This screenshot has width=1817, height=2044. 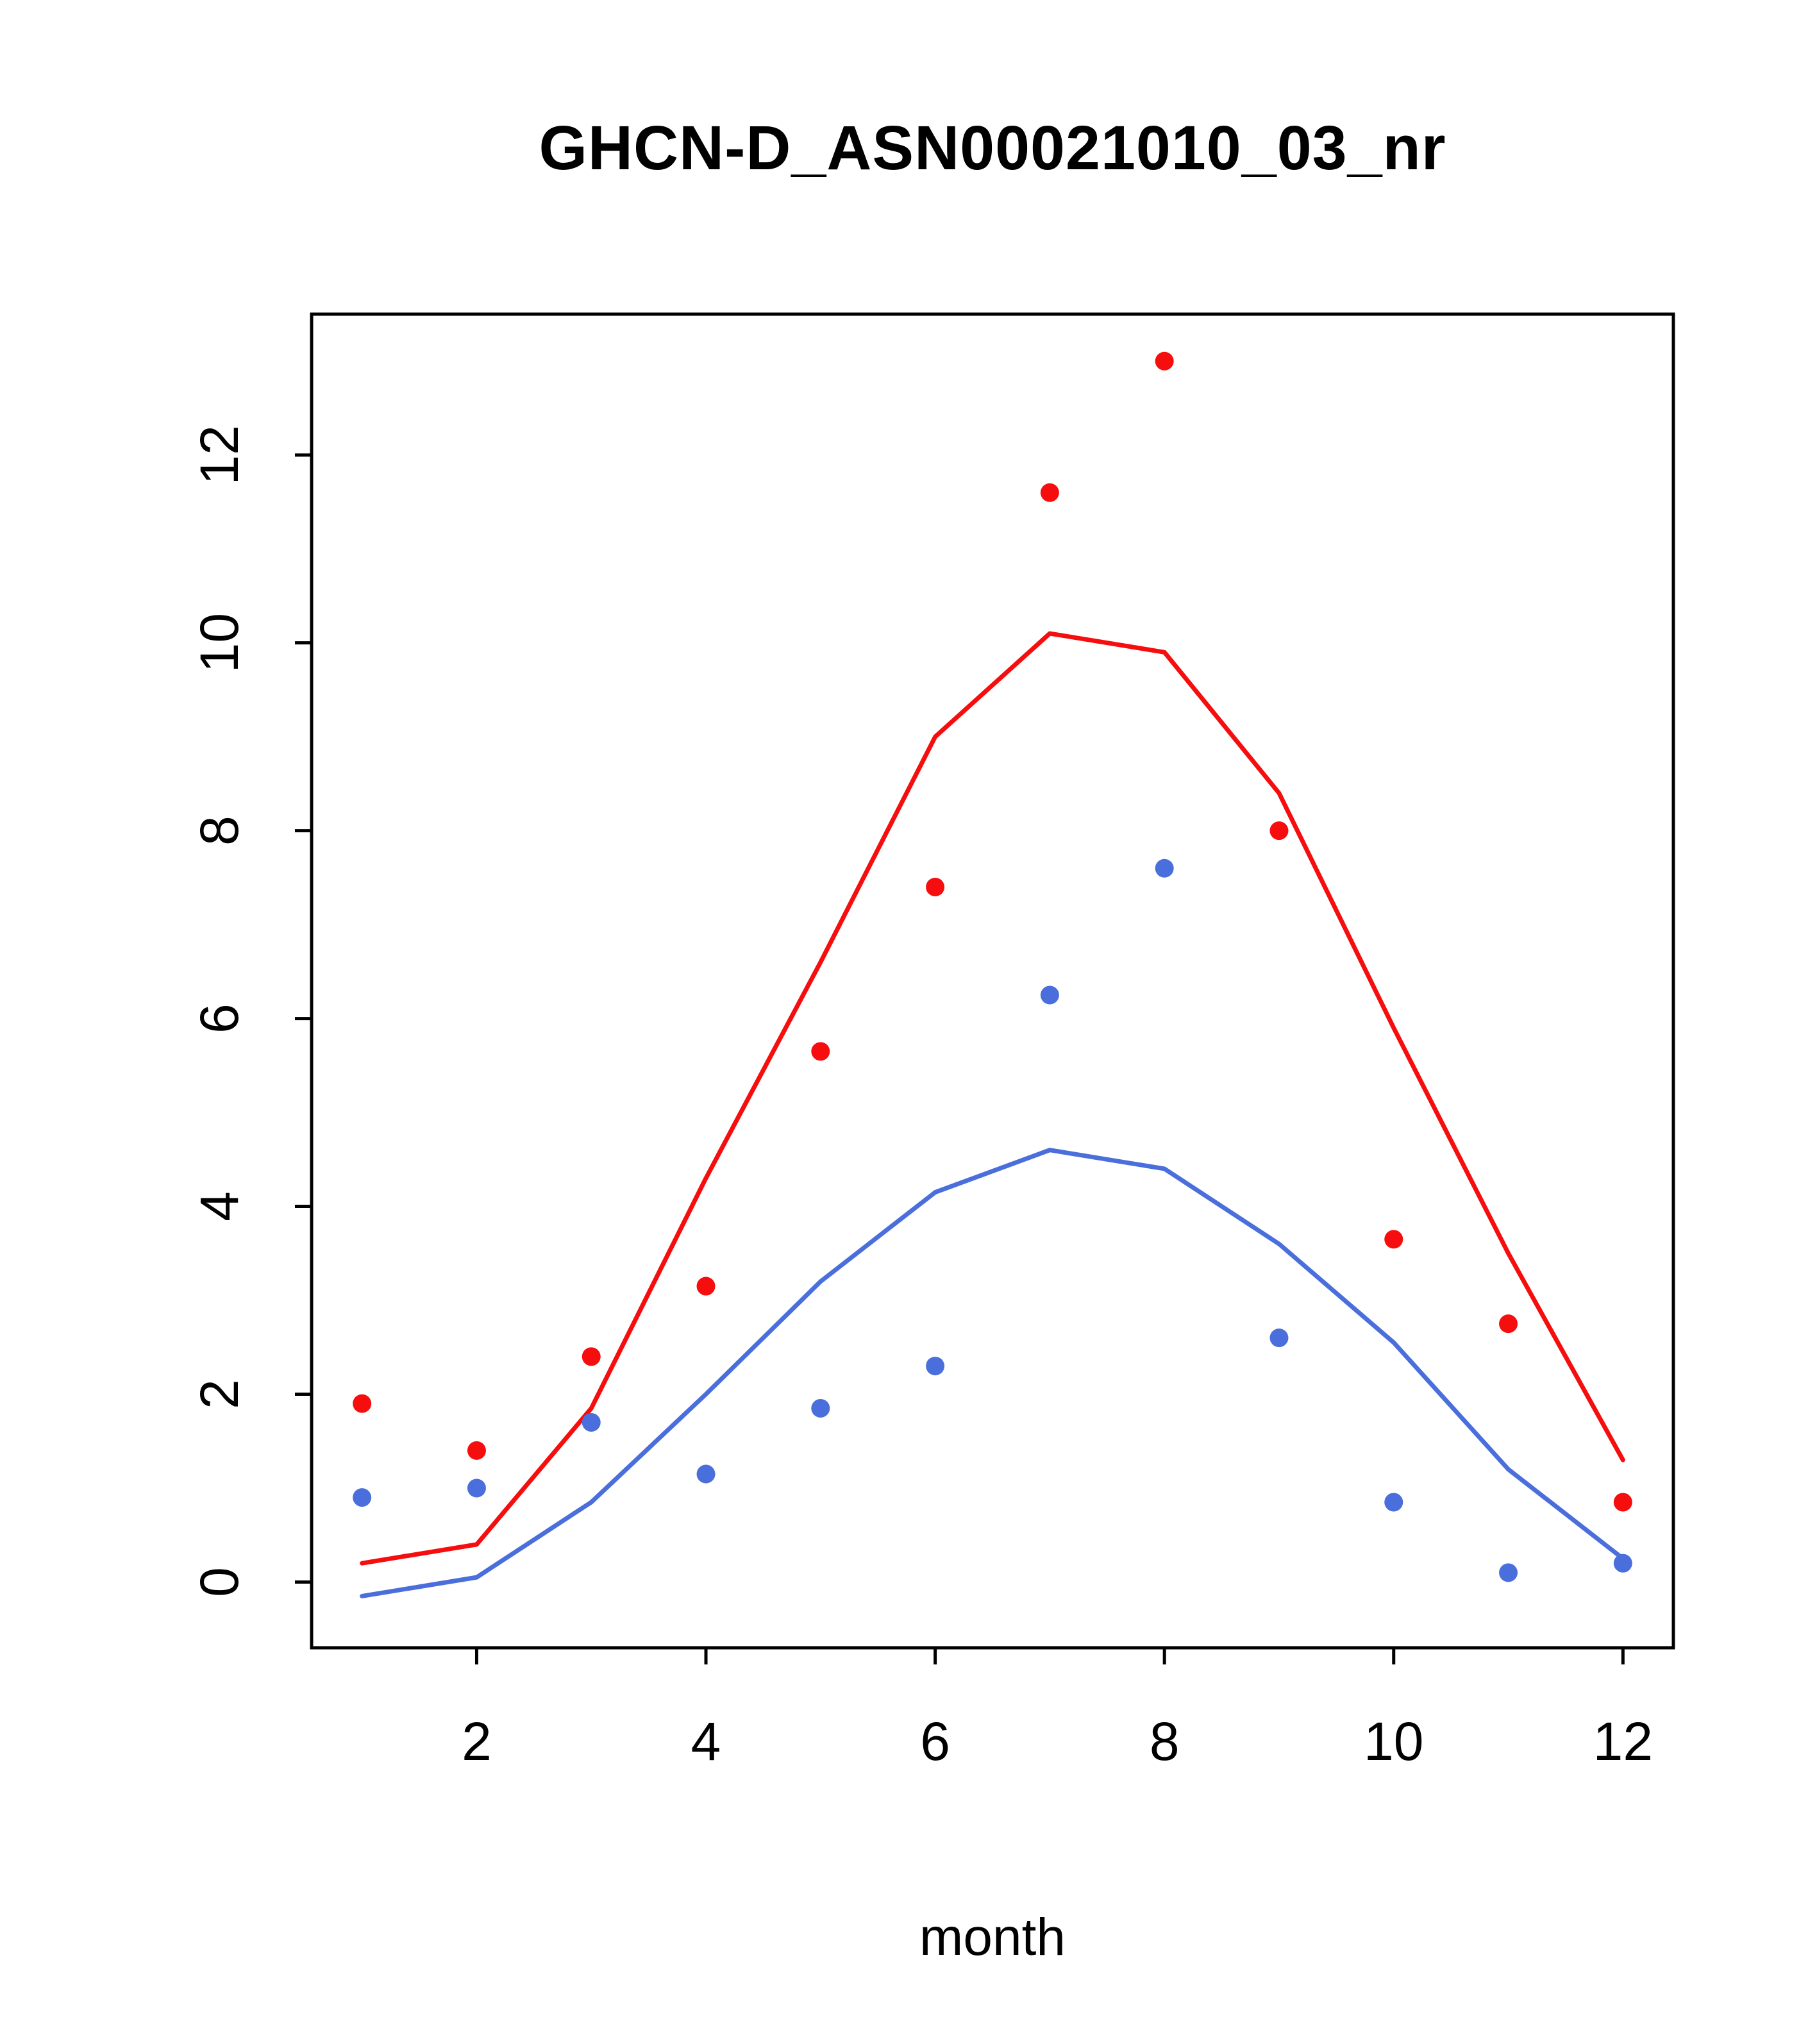 I want to click on y-tick-label: 4, so click(x=219, y=1206).